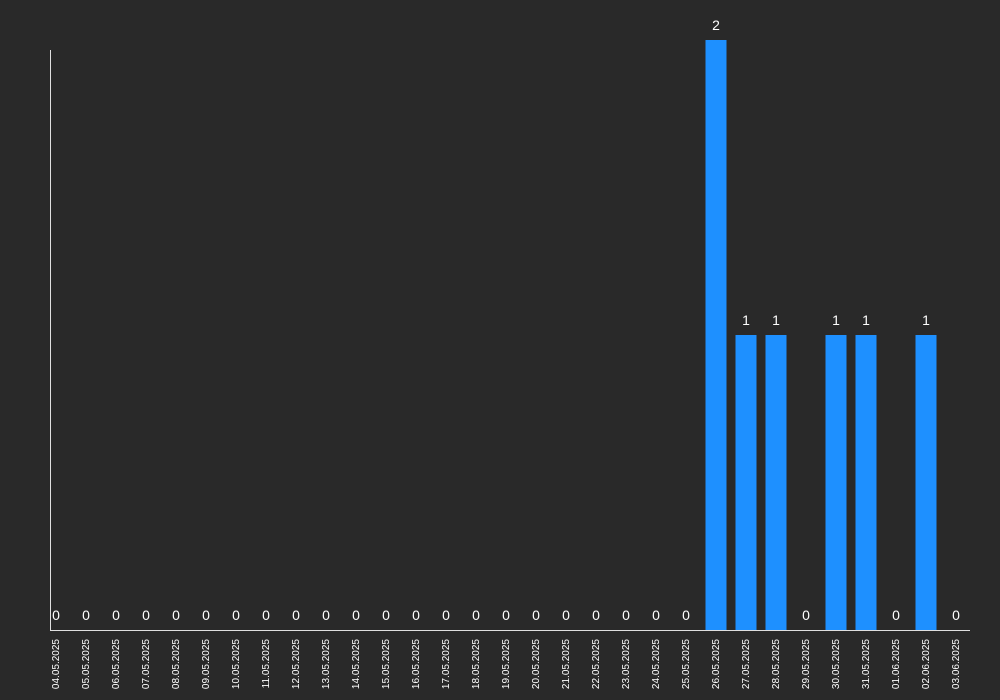 This screenshot has height=700, width=1000. Describe the element at coordinates (176, 615) in the screenshot. I see `value-label-08.05.2025: 0` at that location.